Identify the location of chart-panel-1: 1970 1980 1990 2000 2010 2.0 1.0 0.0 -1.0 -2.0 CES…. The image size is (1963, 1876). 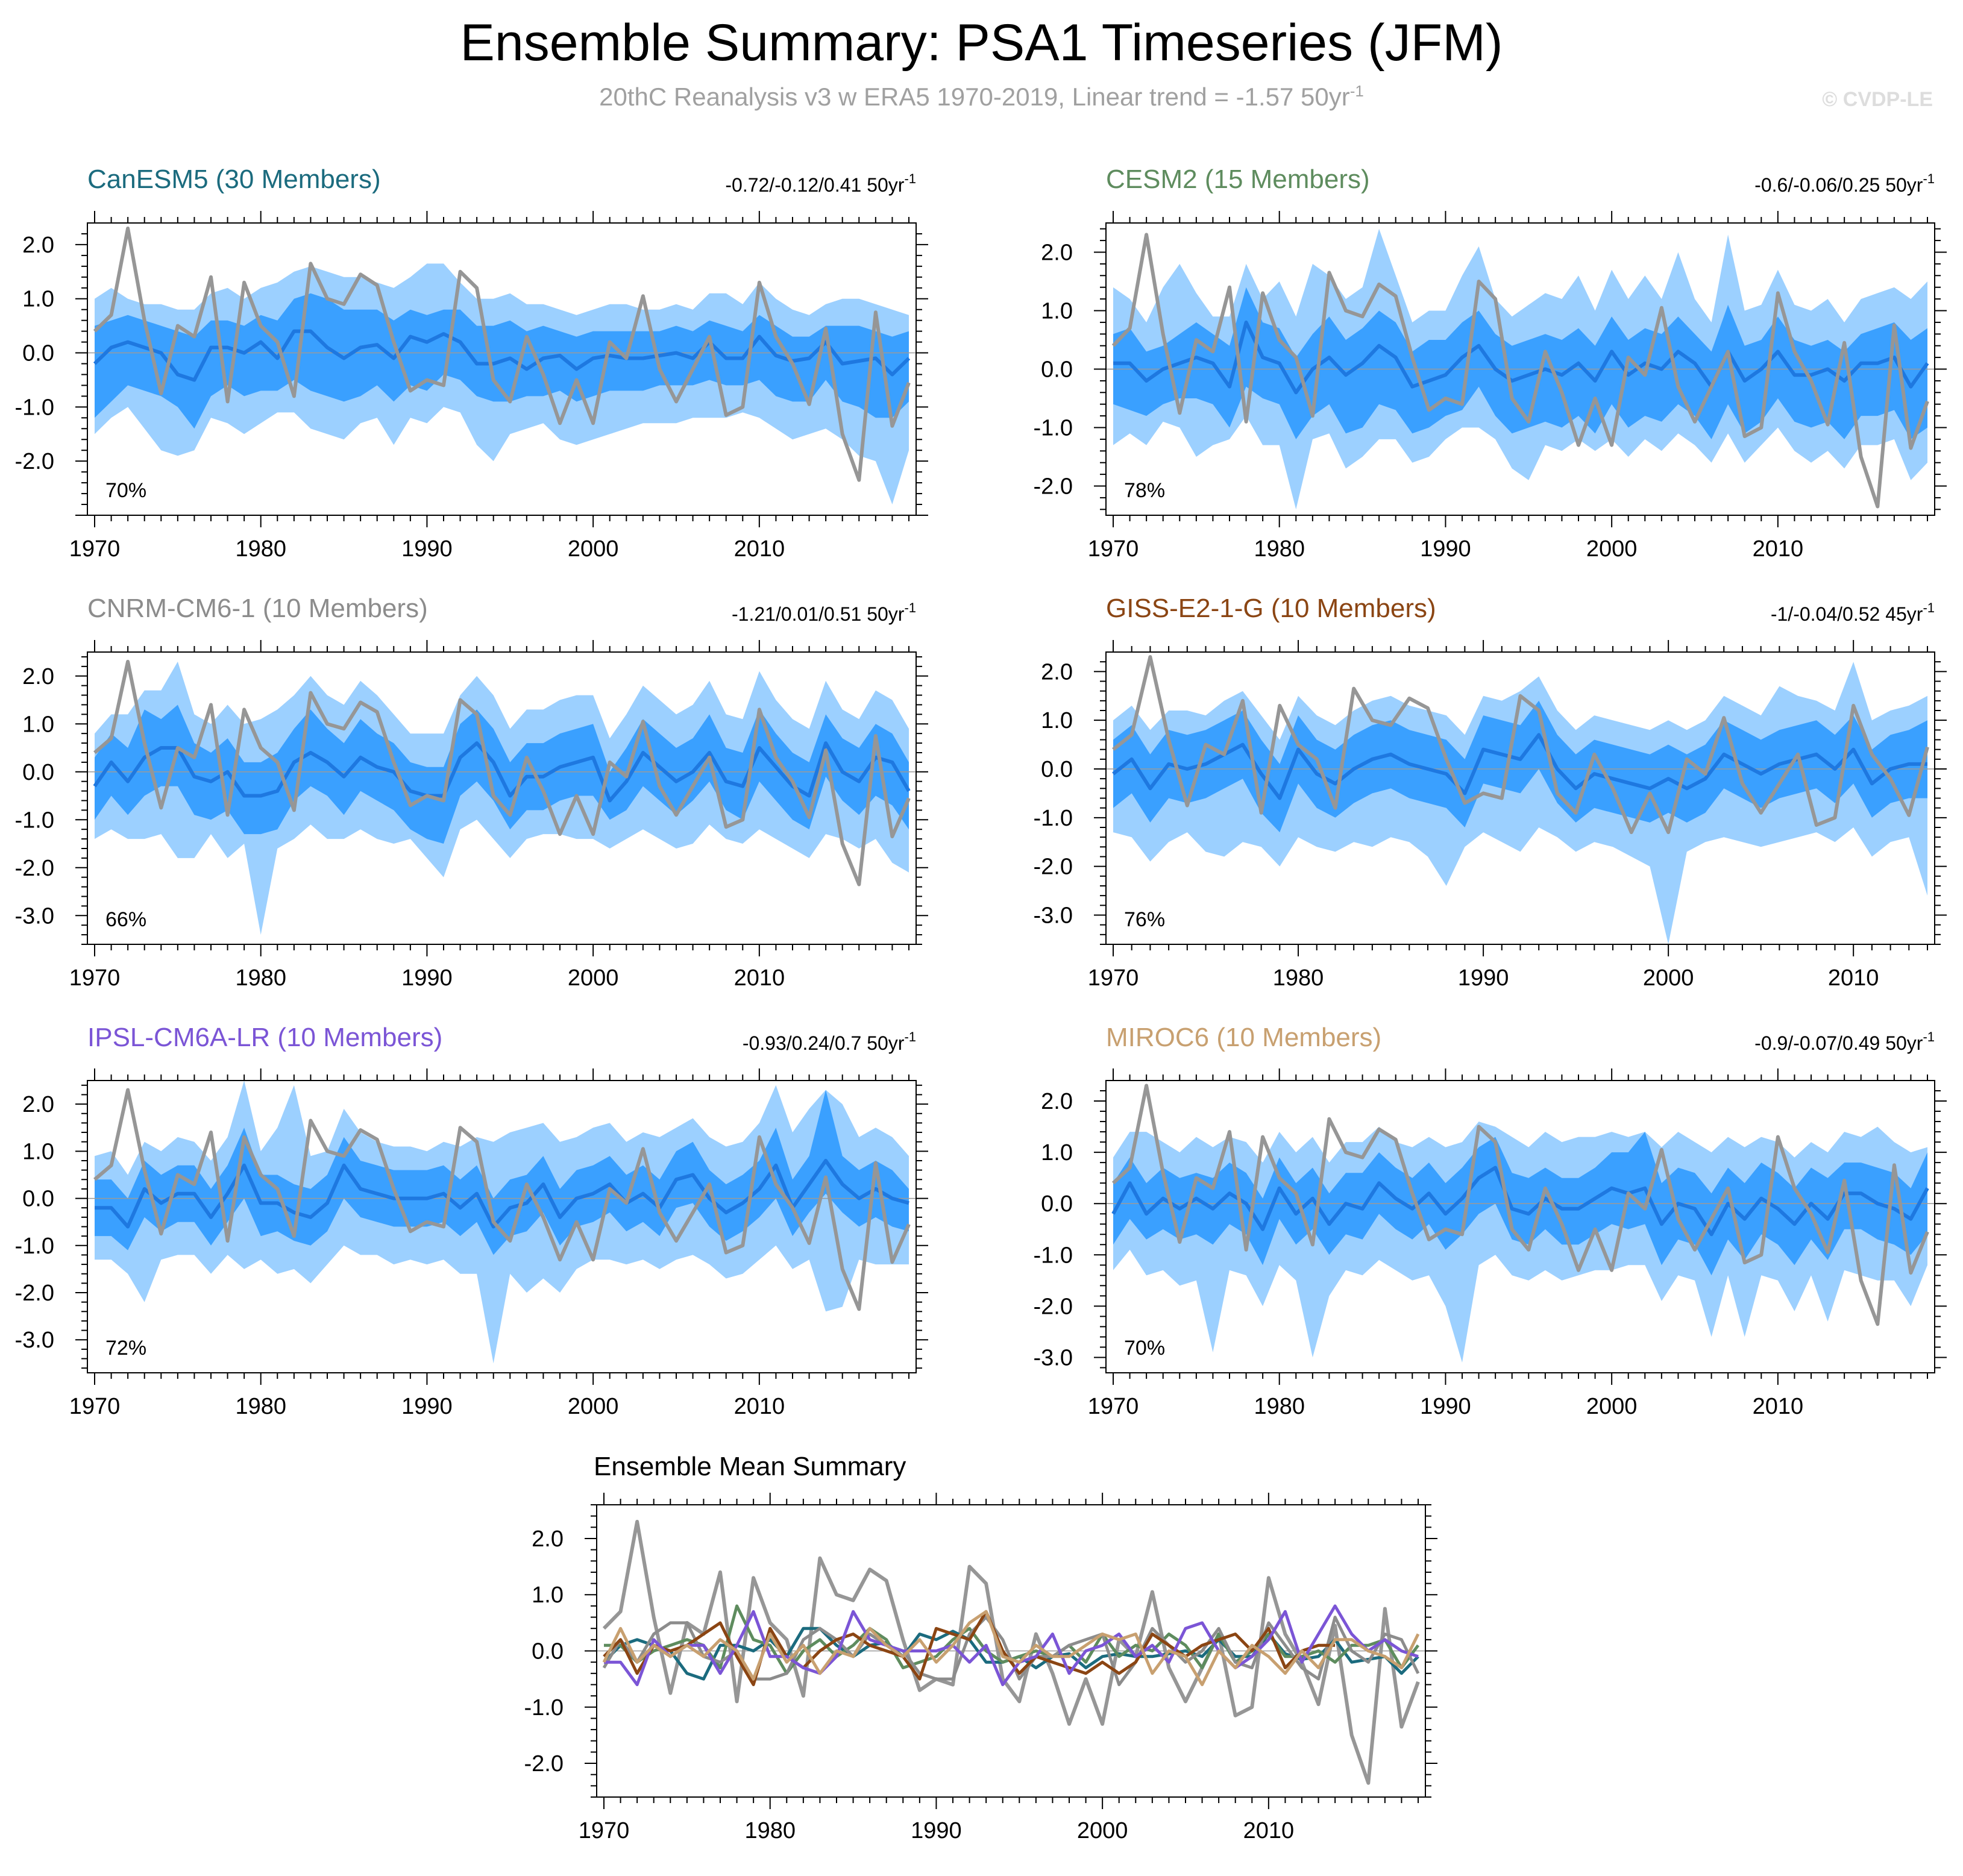
(1490, 363).